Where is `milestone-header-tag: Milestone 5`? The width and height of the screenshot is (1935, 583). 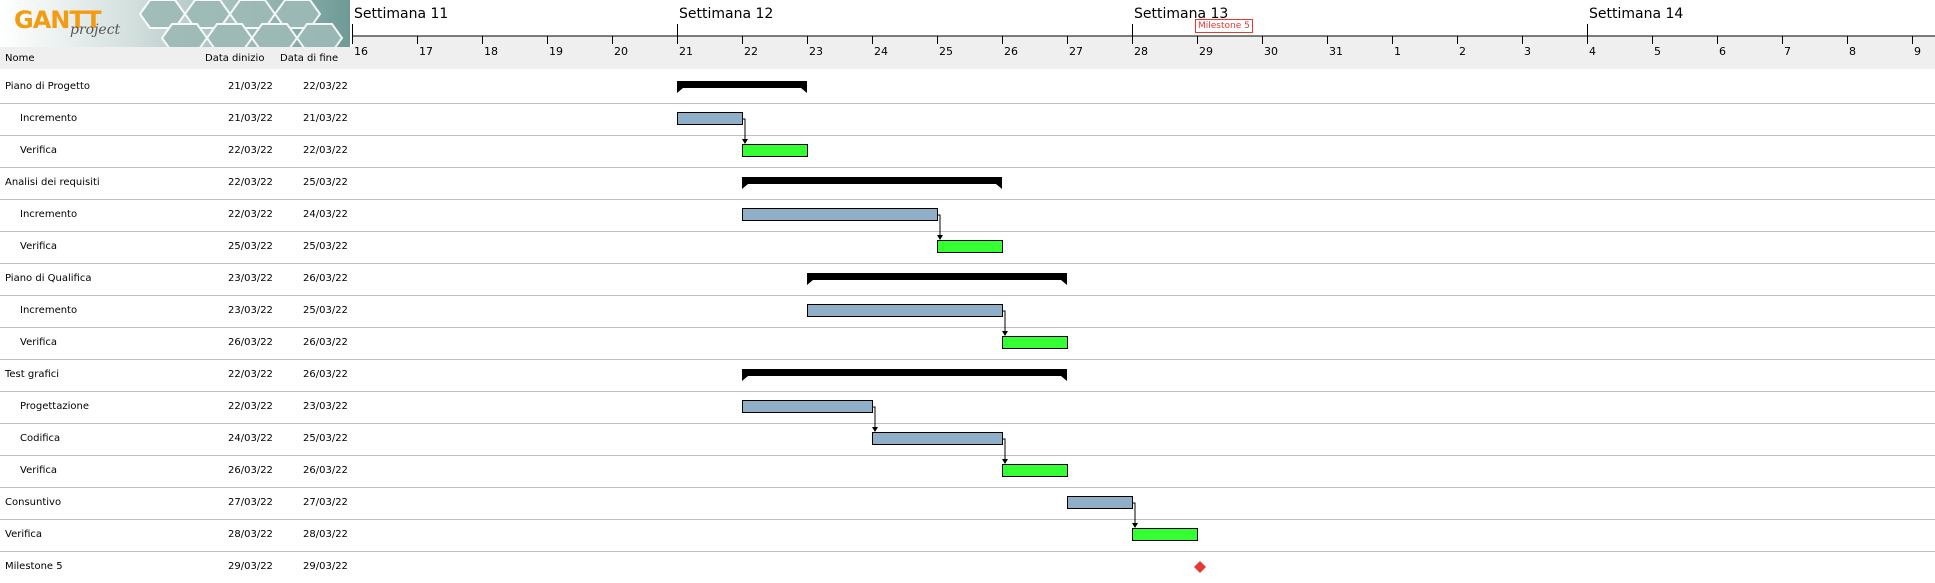 milestone-header-tag: Milestone 5 is located at coordinates (1224, 26).